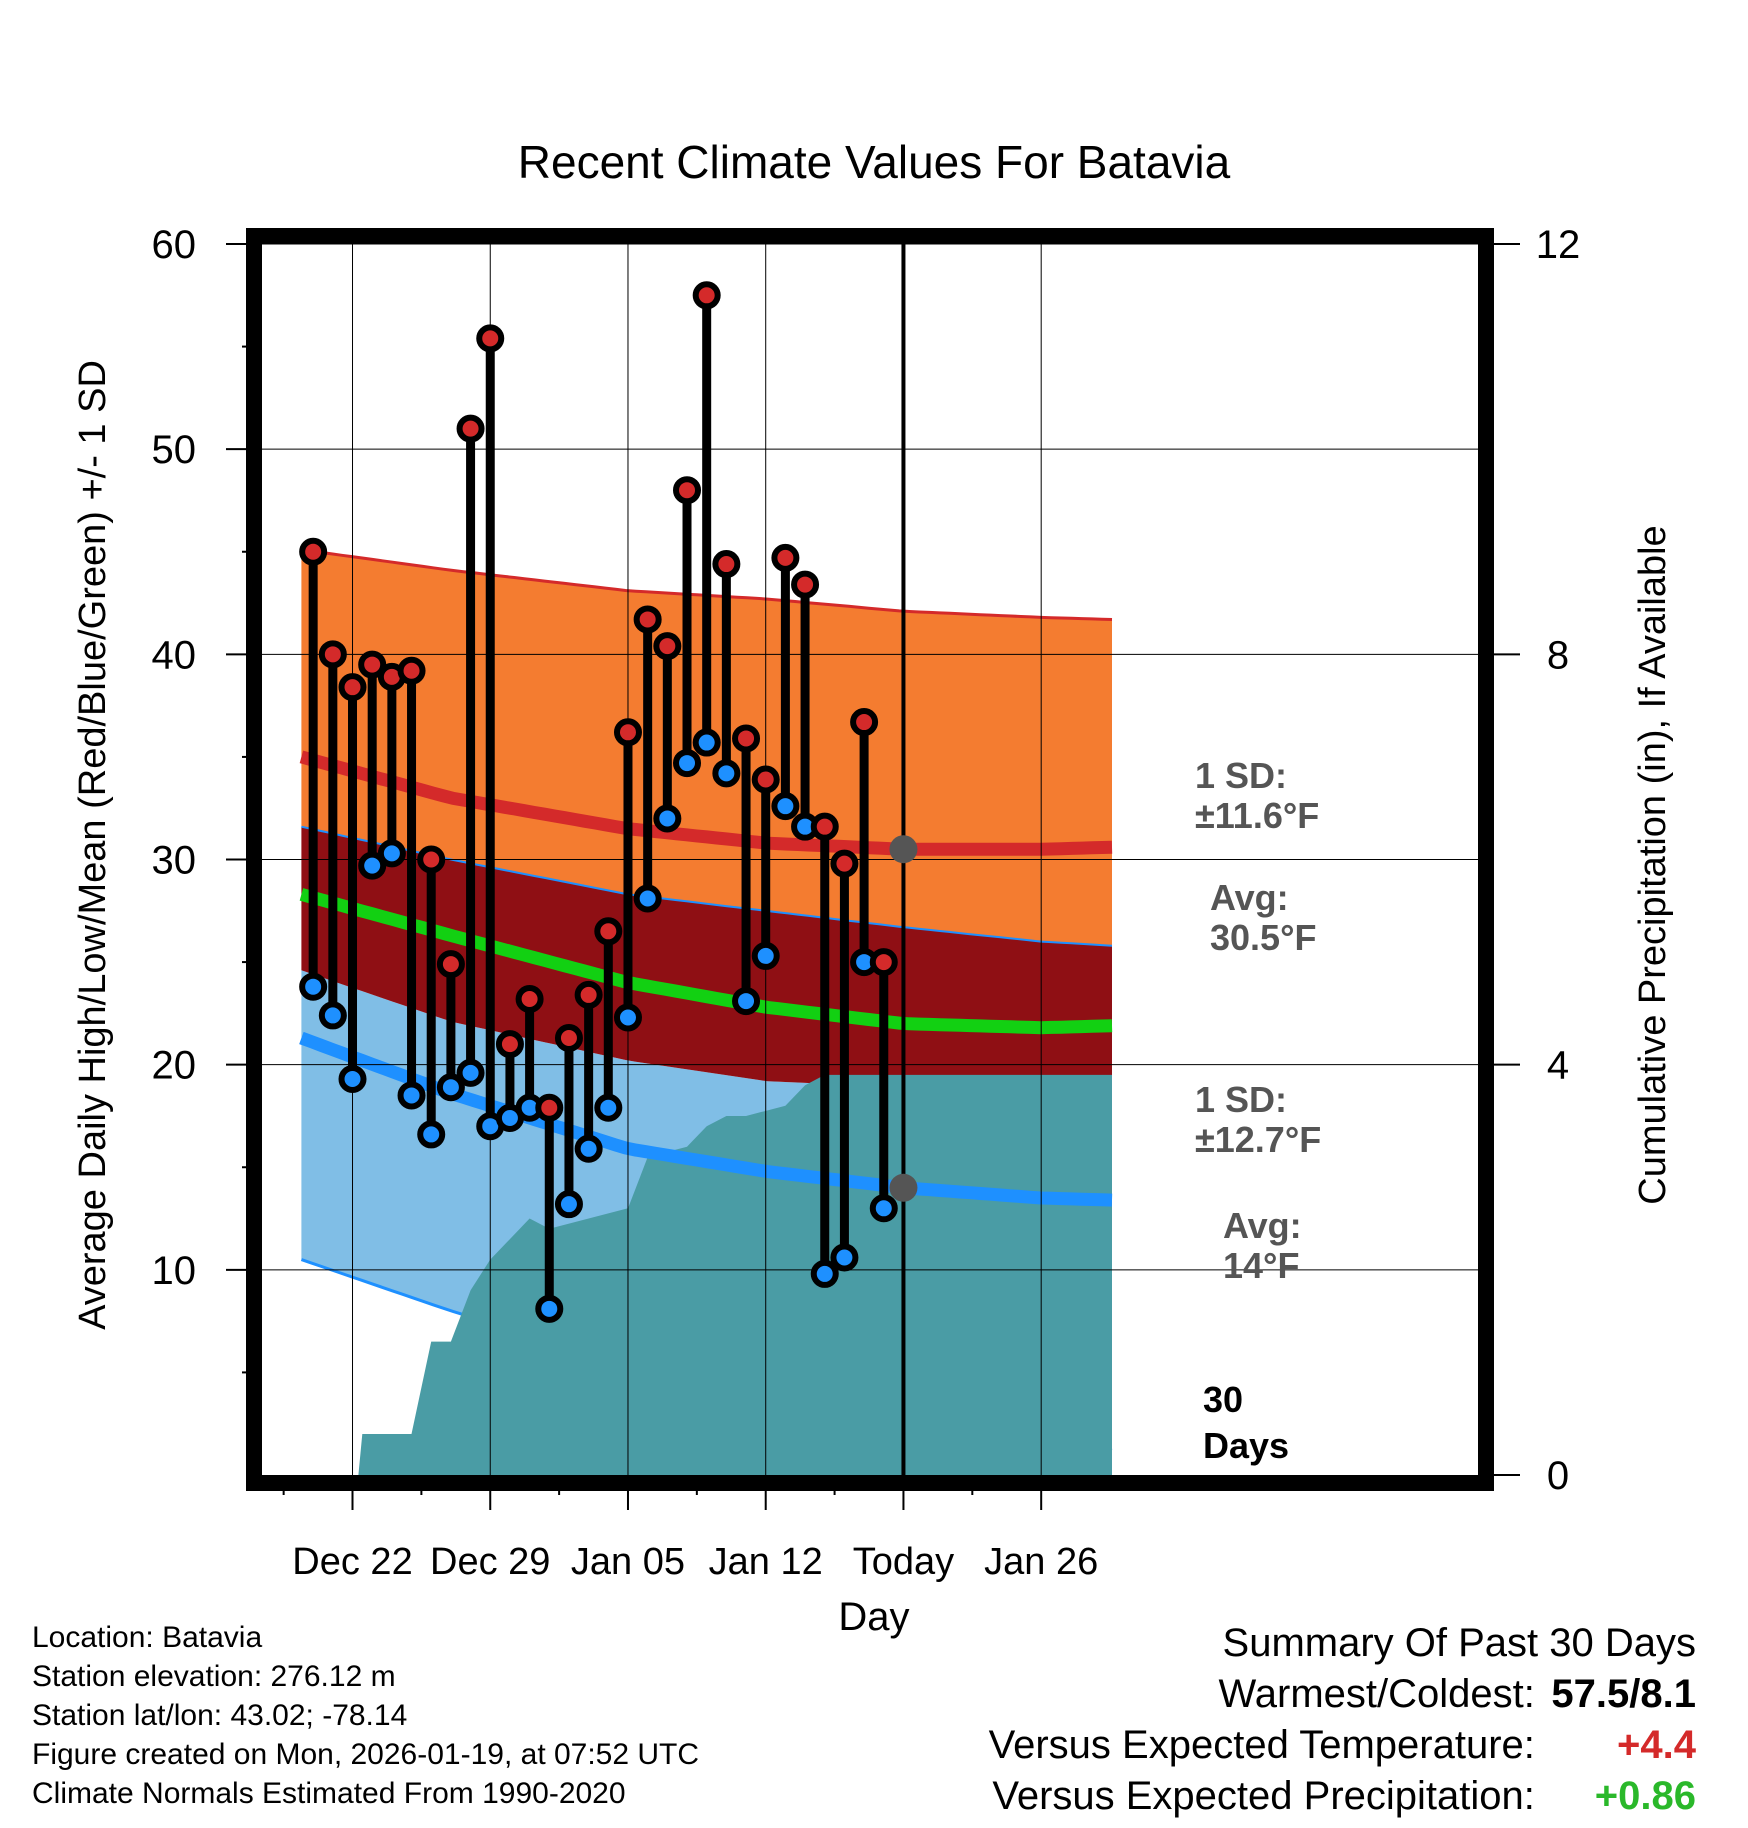 Image resolution: width=1748 pixels, height=1828 pixels. I want to click on precipitation-area, so click(706, 1274).